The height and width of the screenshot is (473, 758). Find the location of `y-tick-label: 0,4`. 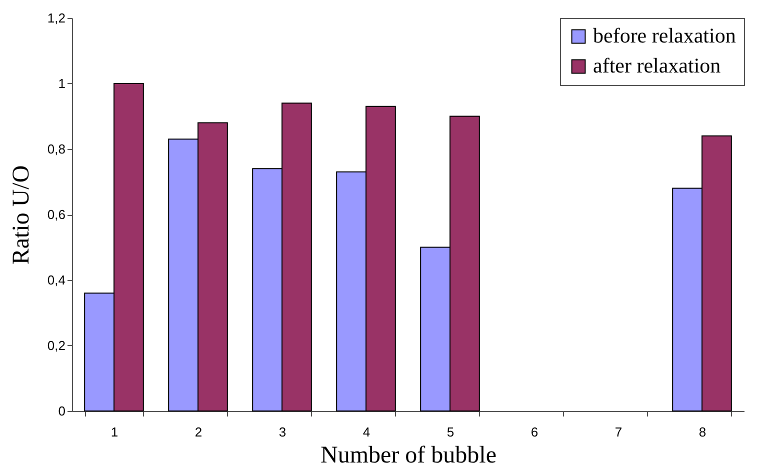

y-tick-label: 0,4 is located at coordinates (56, 280).